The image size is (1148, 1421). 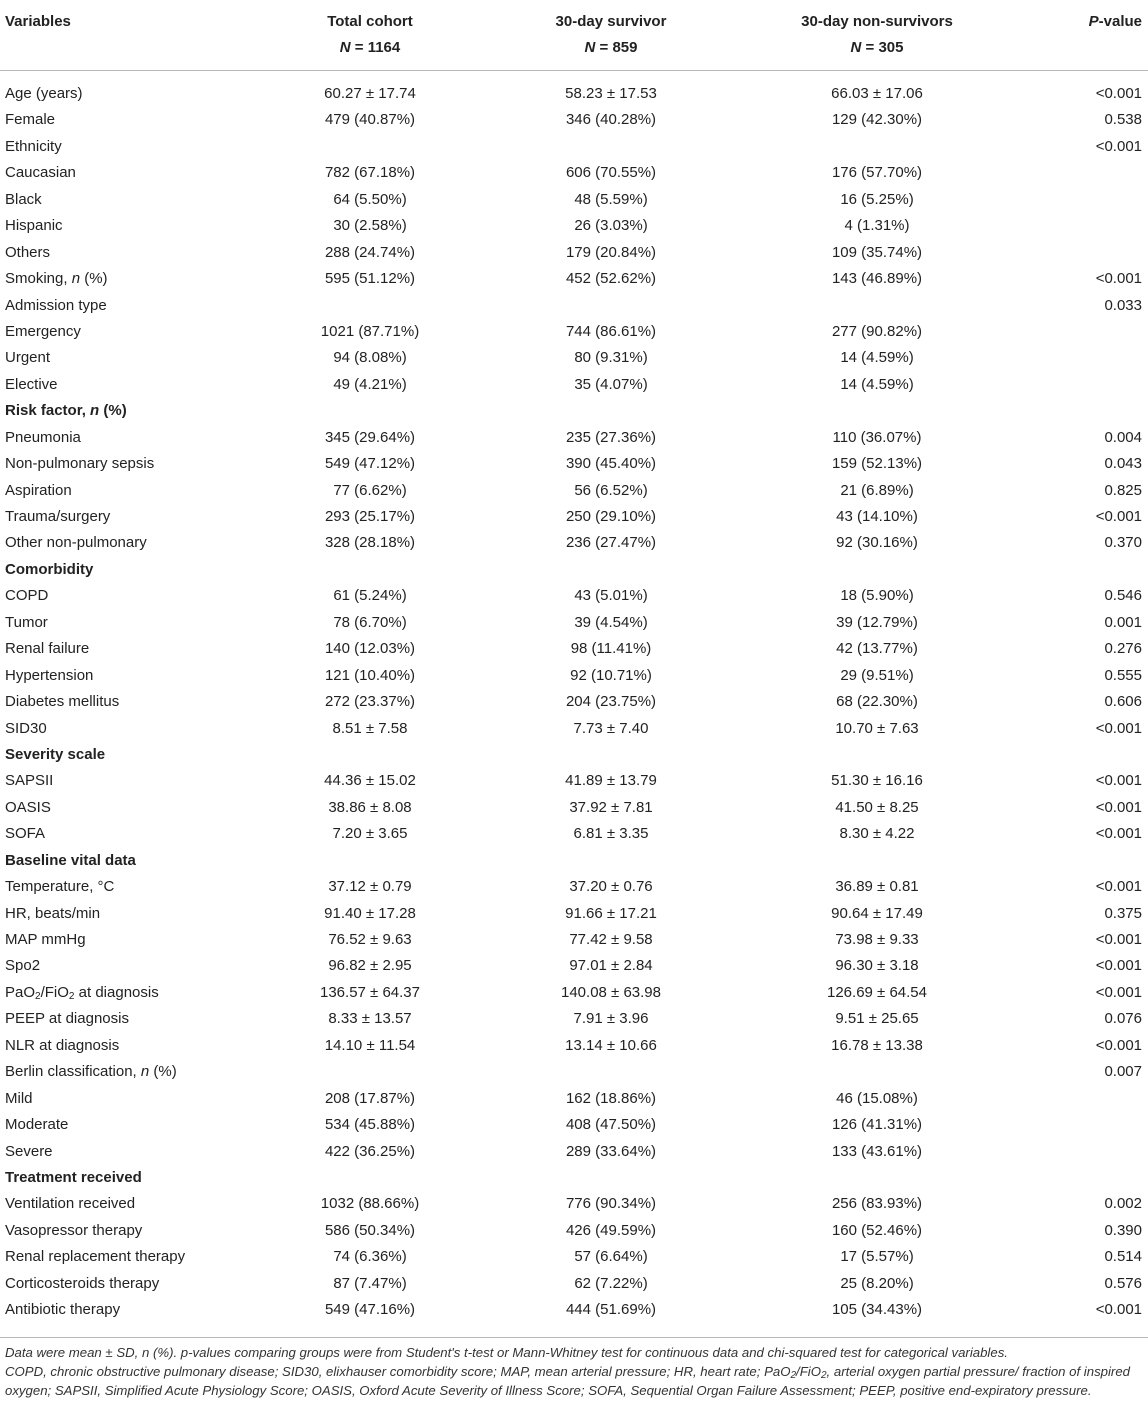 I want to click on survivor-cell: 6.81 ± 3.35, so click(x=611, y=834).